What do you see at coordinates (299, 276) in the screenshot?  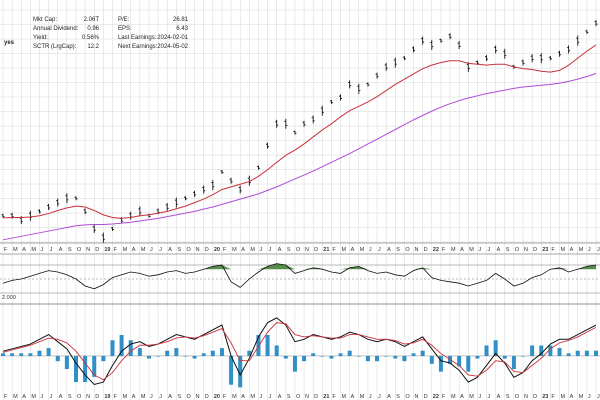 I see `rsi-line` at bounding box center [299, 276].